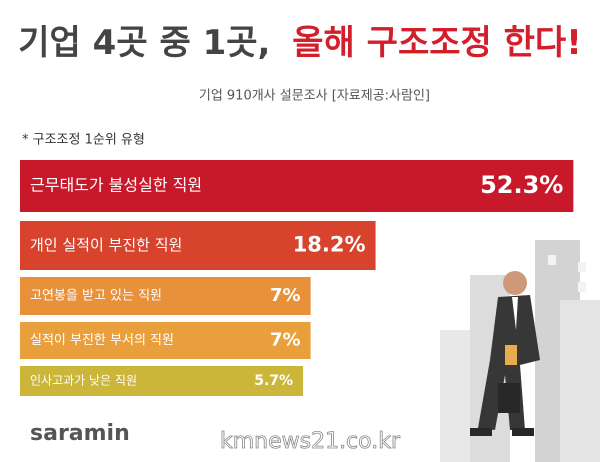 The width and height of the screenshot is (600, 462). Describe the element at coordinates (116, 185) in the screenshot. I see `category-label: 근무태도가 불성실한 직원` at that location.